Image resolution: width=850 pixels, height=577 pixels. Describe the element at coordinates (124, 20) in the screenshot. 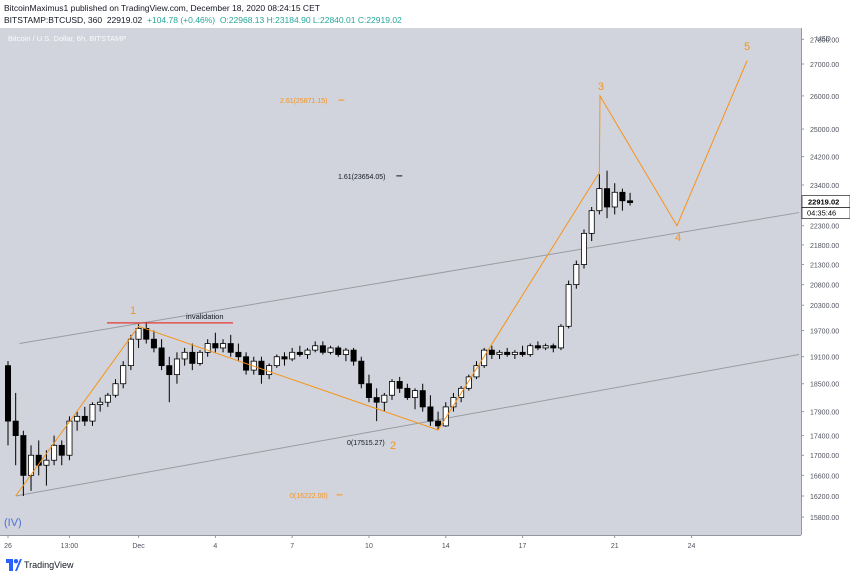

I see `last-price: 22919.02` at that location.